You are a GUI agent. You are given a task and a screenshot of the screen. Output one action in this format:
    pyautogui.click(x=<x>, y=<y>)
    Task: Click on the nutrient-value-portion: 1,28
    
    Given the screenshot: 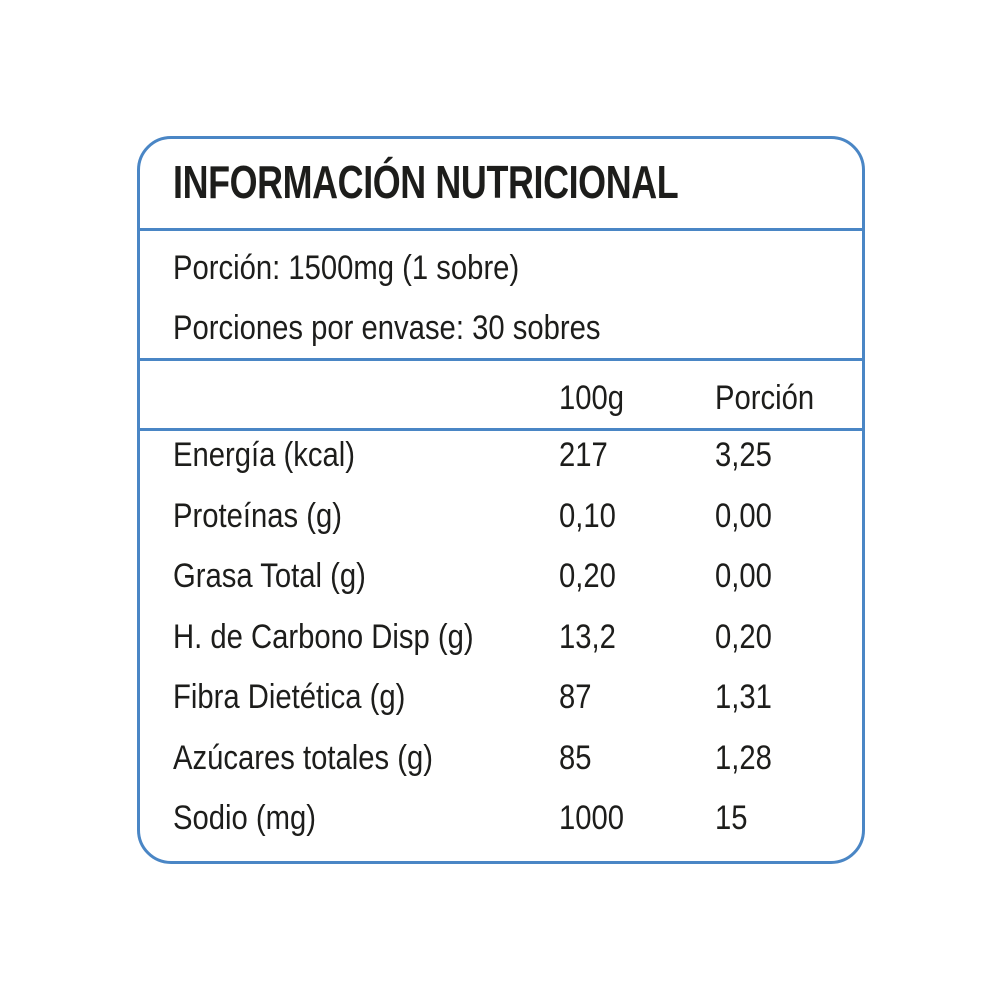 What is the action you would take?
    pyautogui.click(x=743, y=757)
    